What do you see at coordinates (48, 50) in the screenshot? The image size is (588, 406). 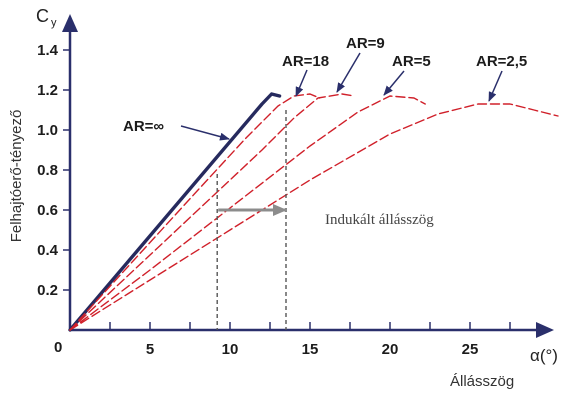 I see `y-tick-label: 1.4` at bounding box center [48, 50].